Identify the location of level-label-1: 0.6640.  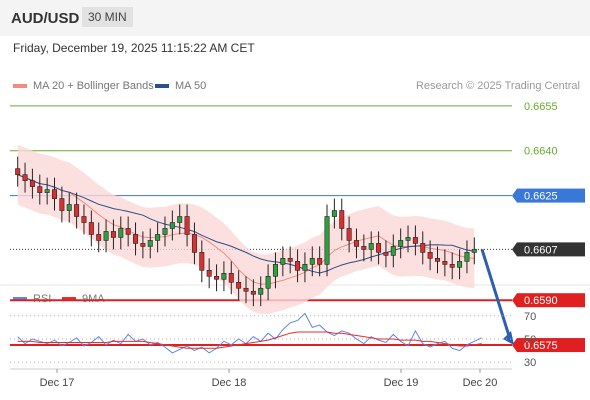
(541, 152).